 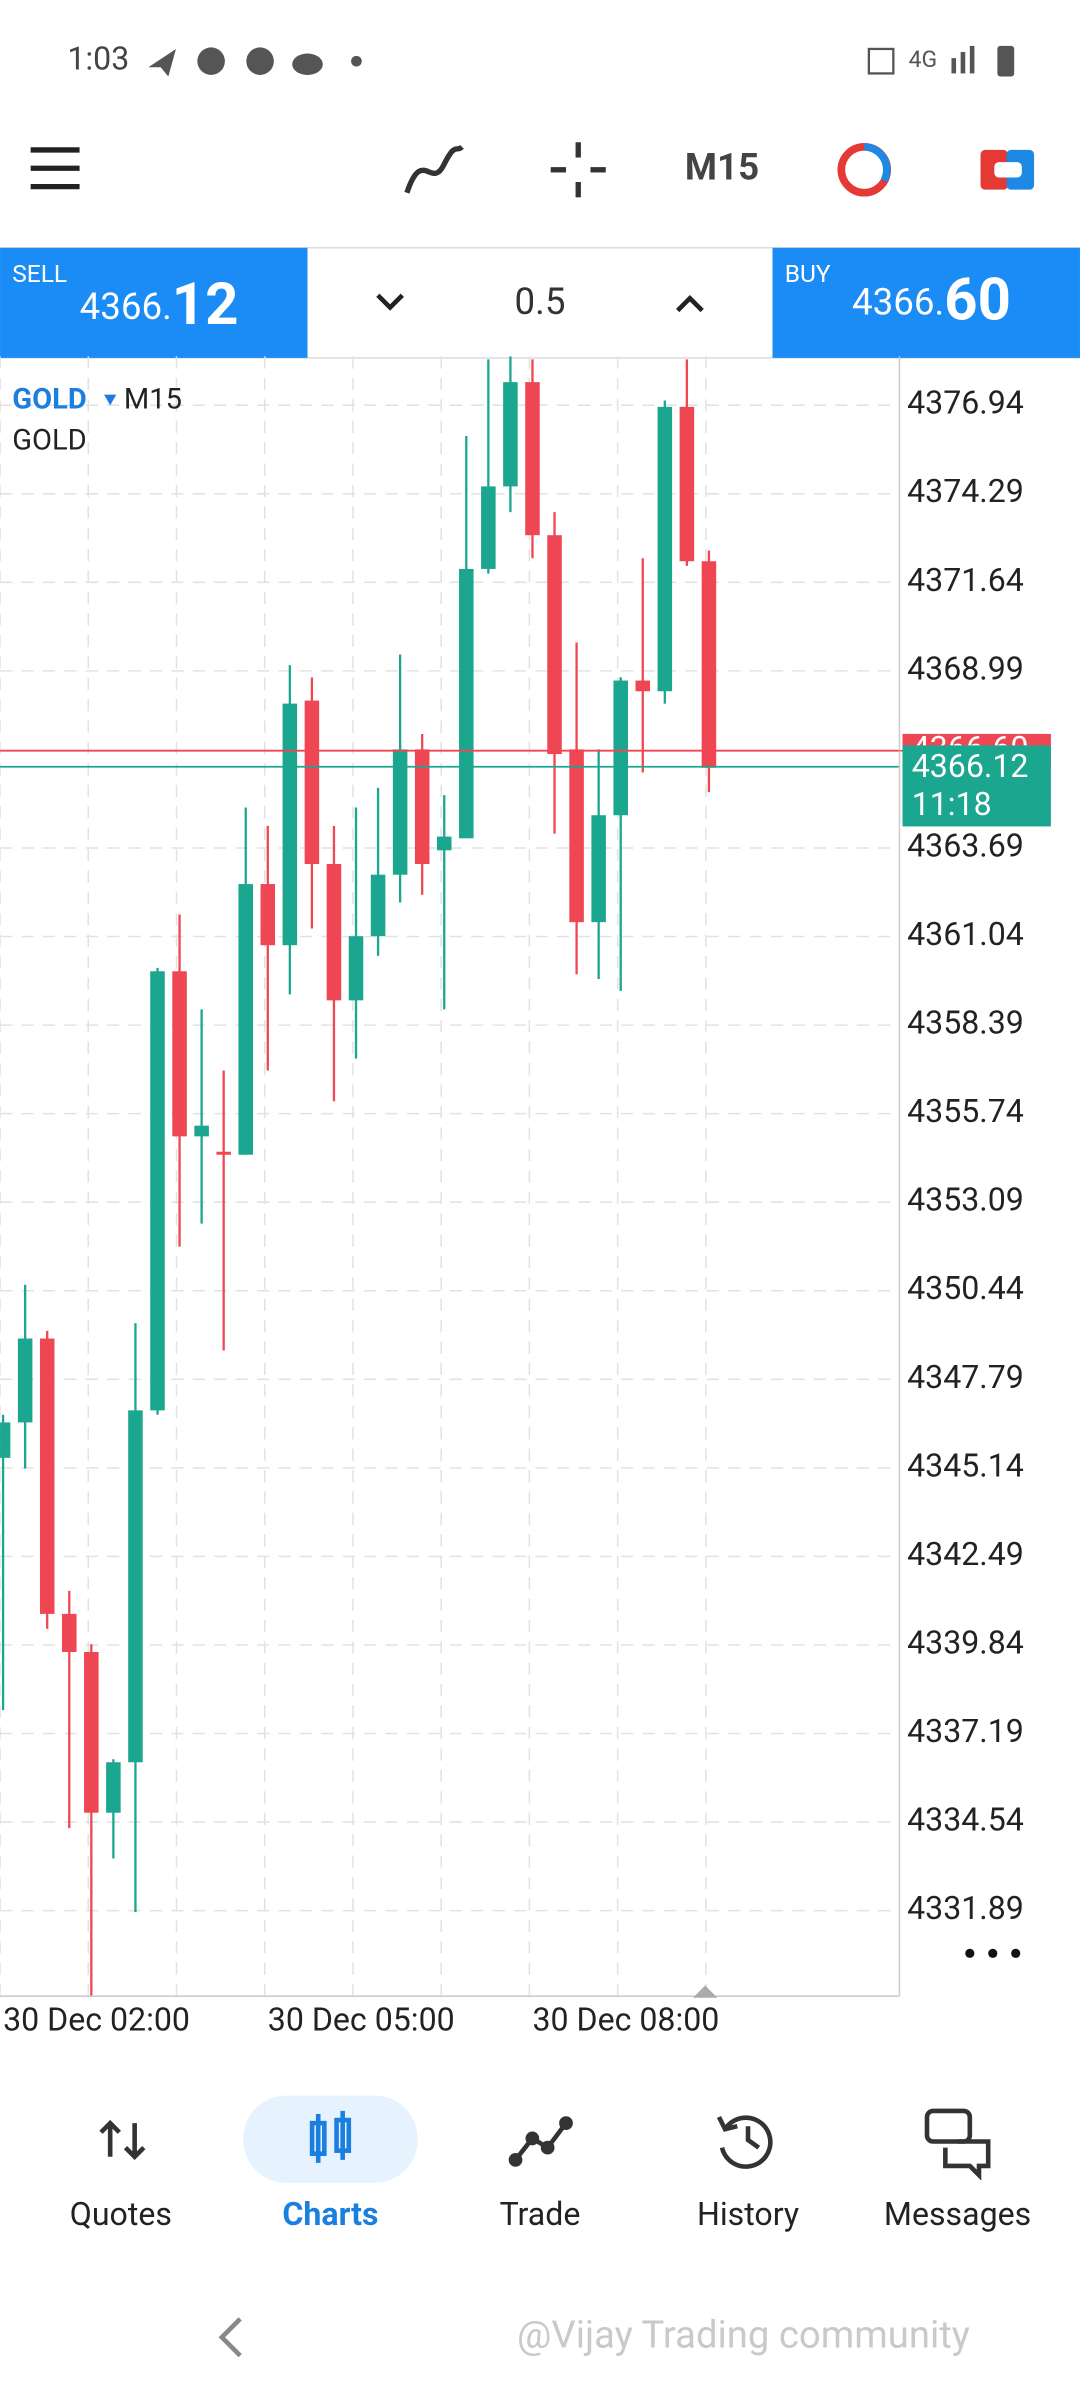 I want to click on buy-background, so click(x=926, y=302).